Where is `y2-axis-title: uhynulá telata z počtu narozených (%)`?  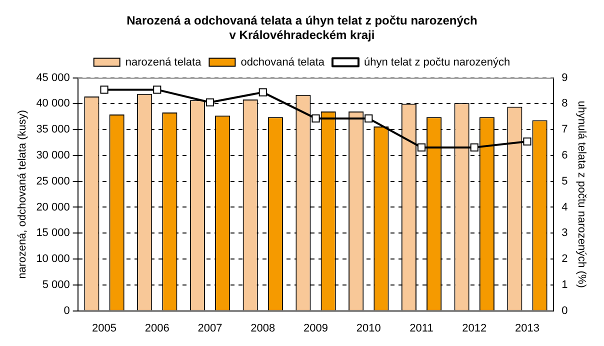 y2-axis-title: uhynulá telata z počtu narozených (%) is located at coordinates (581, 194).